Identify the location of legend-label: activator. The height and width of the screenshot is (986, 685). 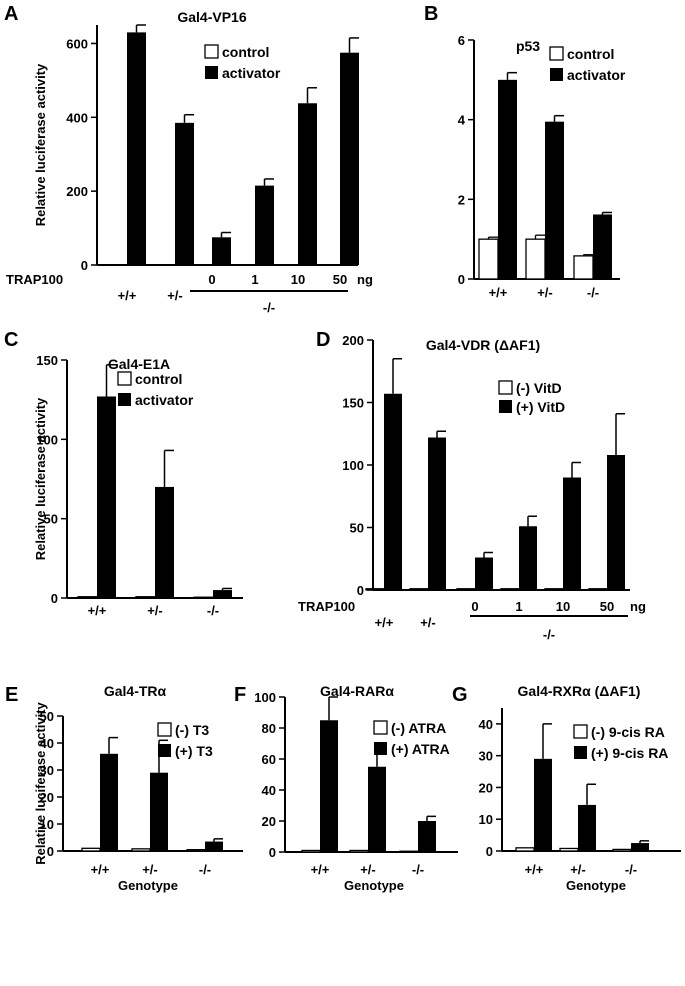
(251, 73).